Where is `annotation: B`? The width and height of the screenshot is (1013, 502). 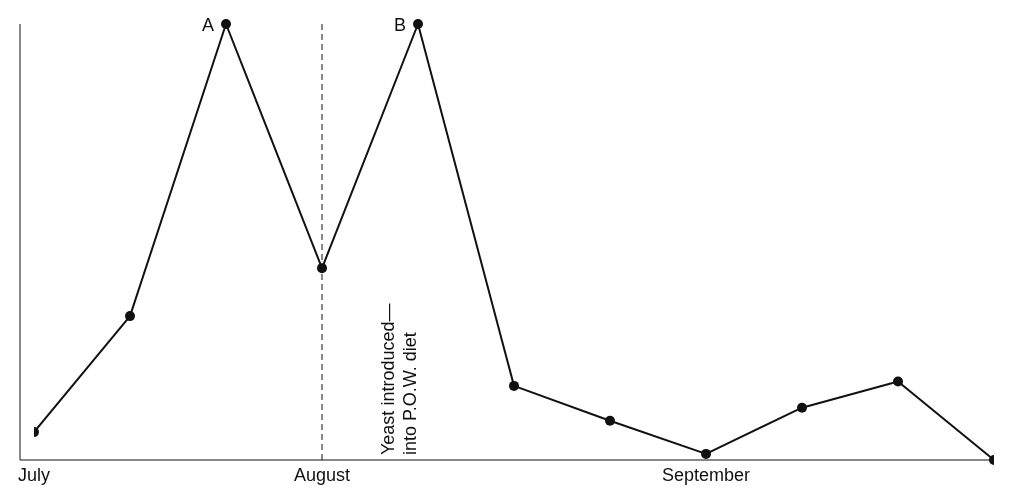 annotation: B is located at coordinates (399, 25).